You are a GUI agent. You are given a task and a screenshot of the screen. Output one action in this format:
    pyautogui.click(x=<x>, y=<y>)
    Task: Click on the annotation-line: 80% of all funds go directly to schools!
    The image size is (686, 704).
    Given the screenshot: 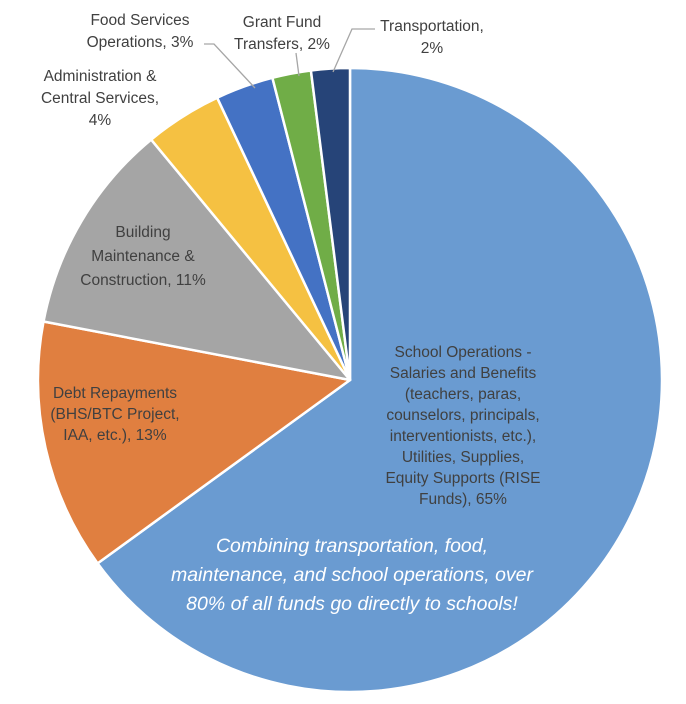 What is the action you would take?
    pyautogui.click(x=352, y=604)
    